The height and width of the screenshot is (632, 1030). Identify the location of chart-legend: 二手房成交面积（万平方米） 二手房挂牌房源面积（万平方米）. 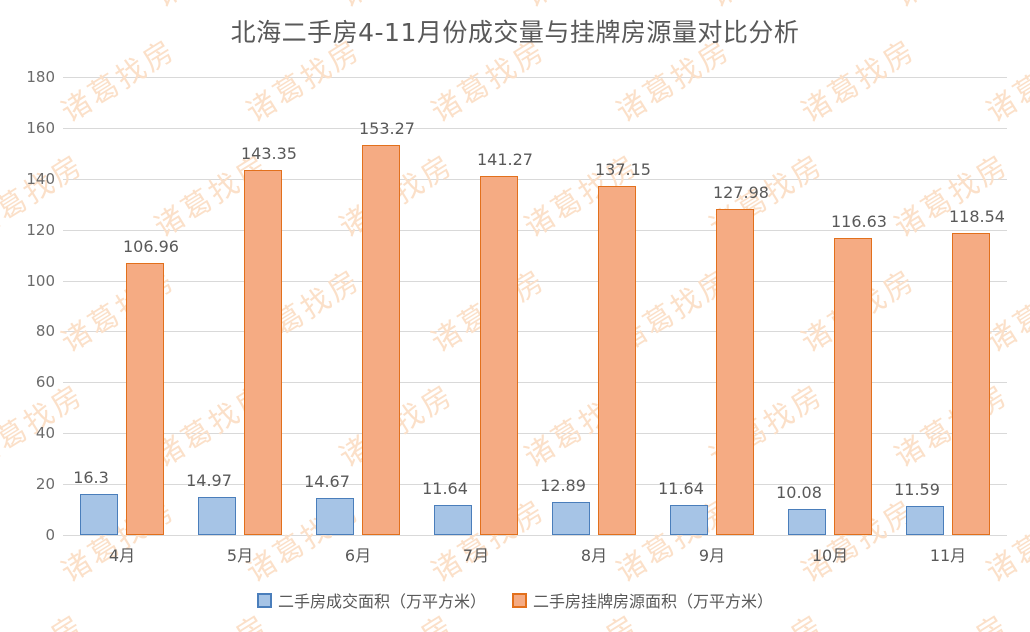
(515, 600).